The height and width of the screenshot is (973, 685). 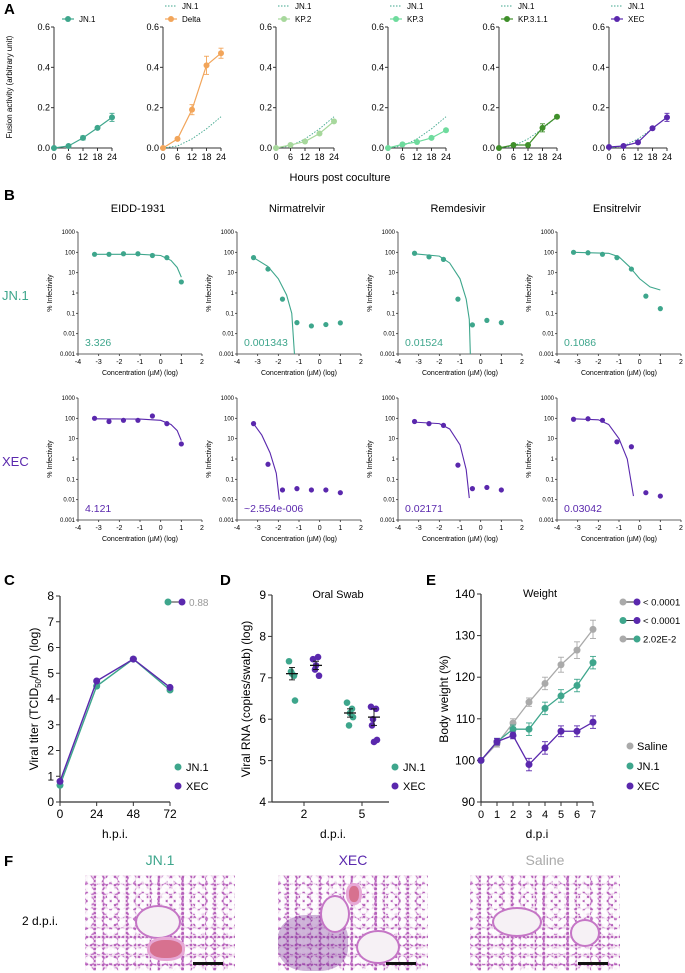 I want to click on legend-reference-label: JN.1, so click(x=303, y=6).